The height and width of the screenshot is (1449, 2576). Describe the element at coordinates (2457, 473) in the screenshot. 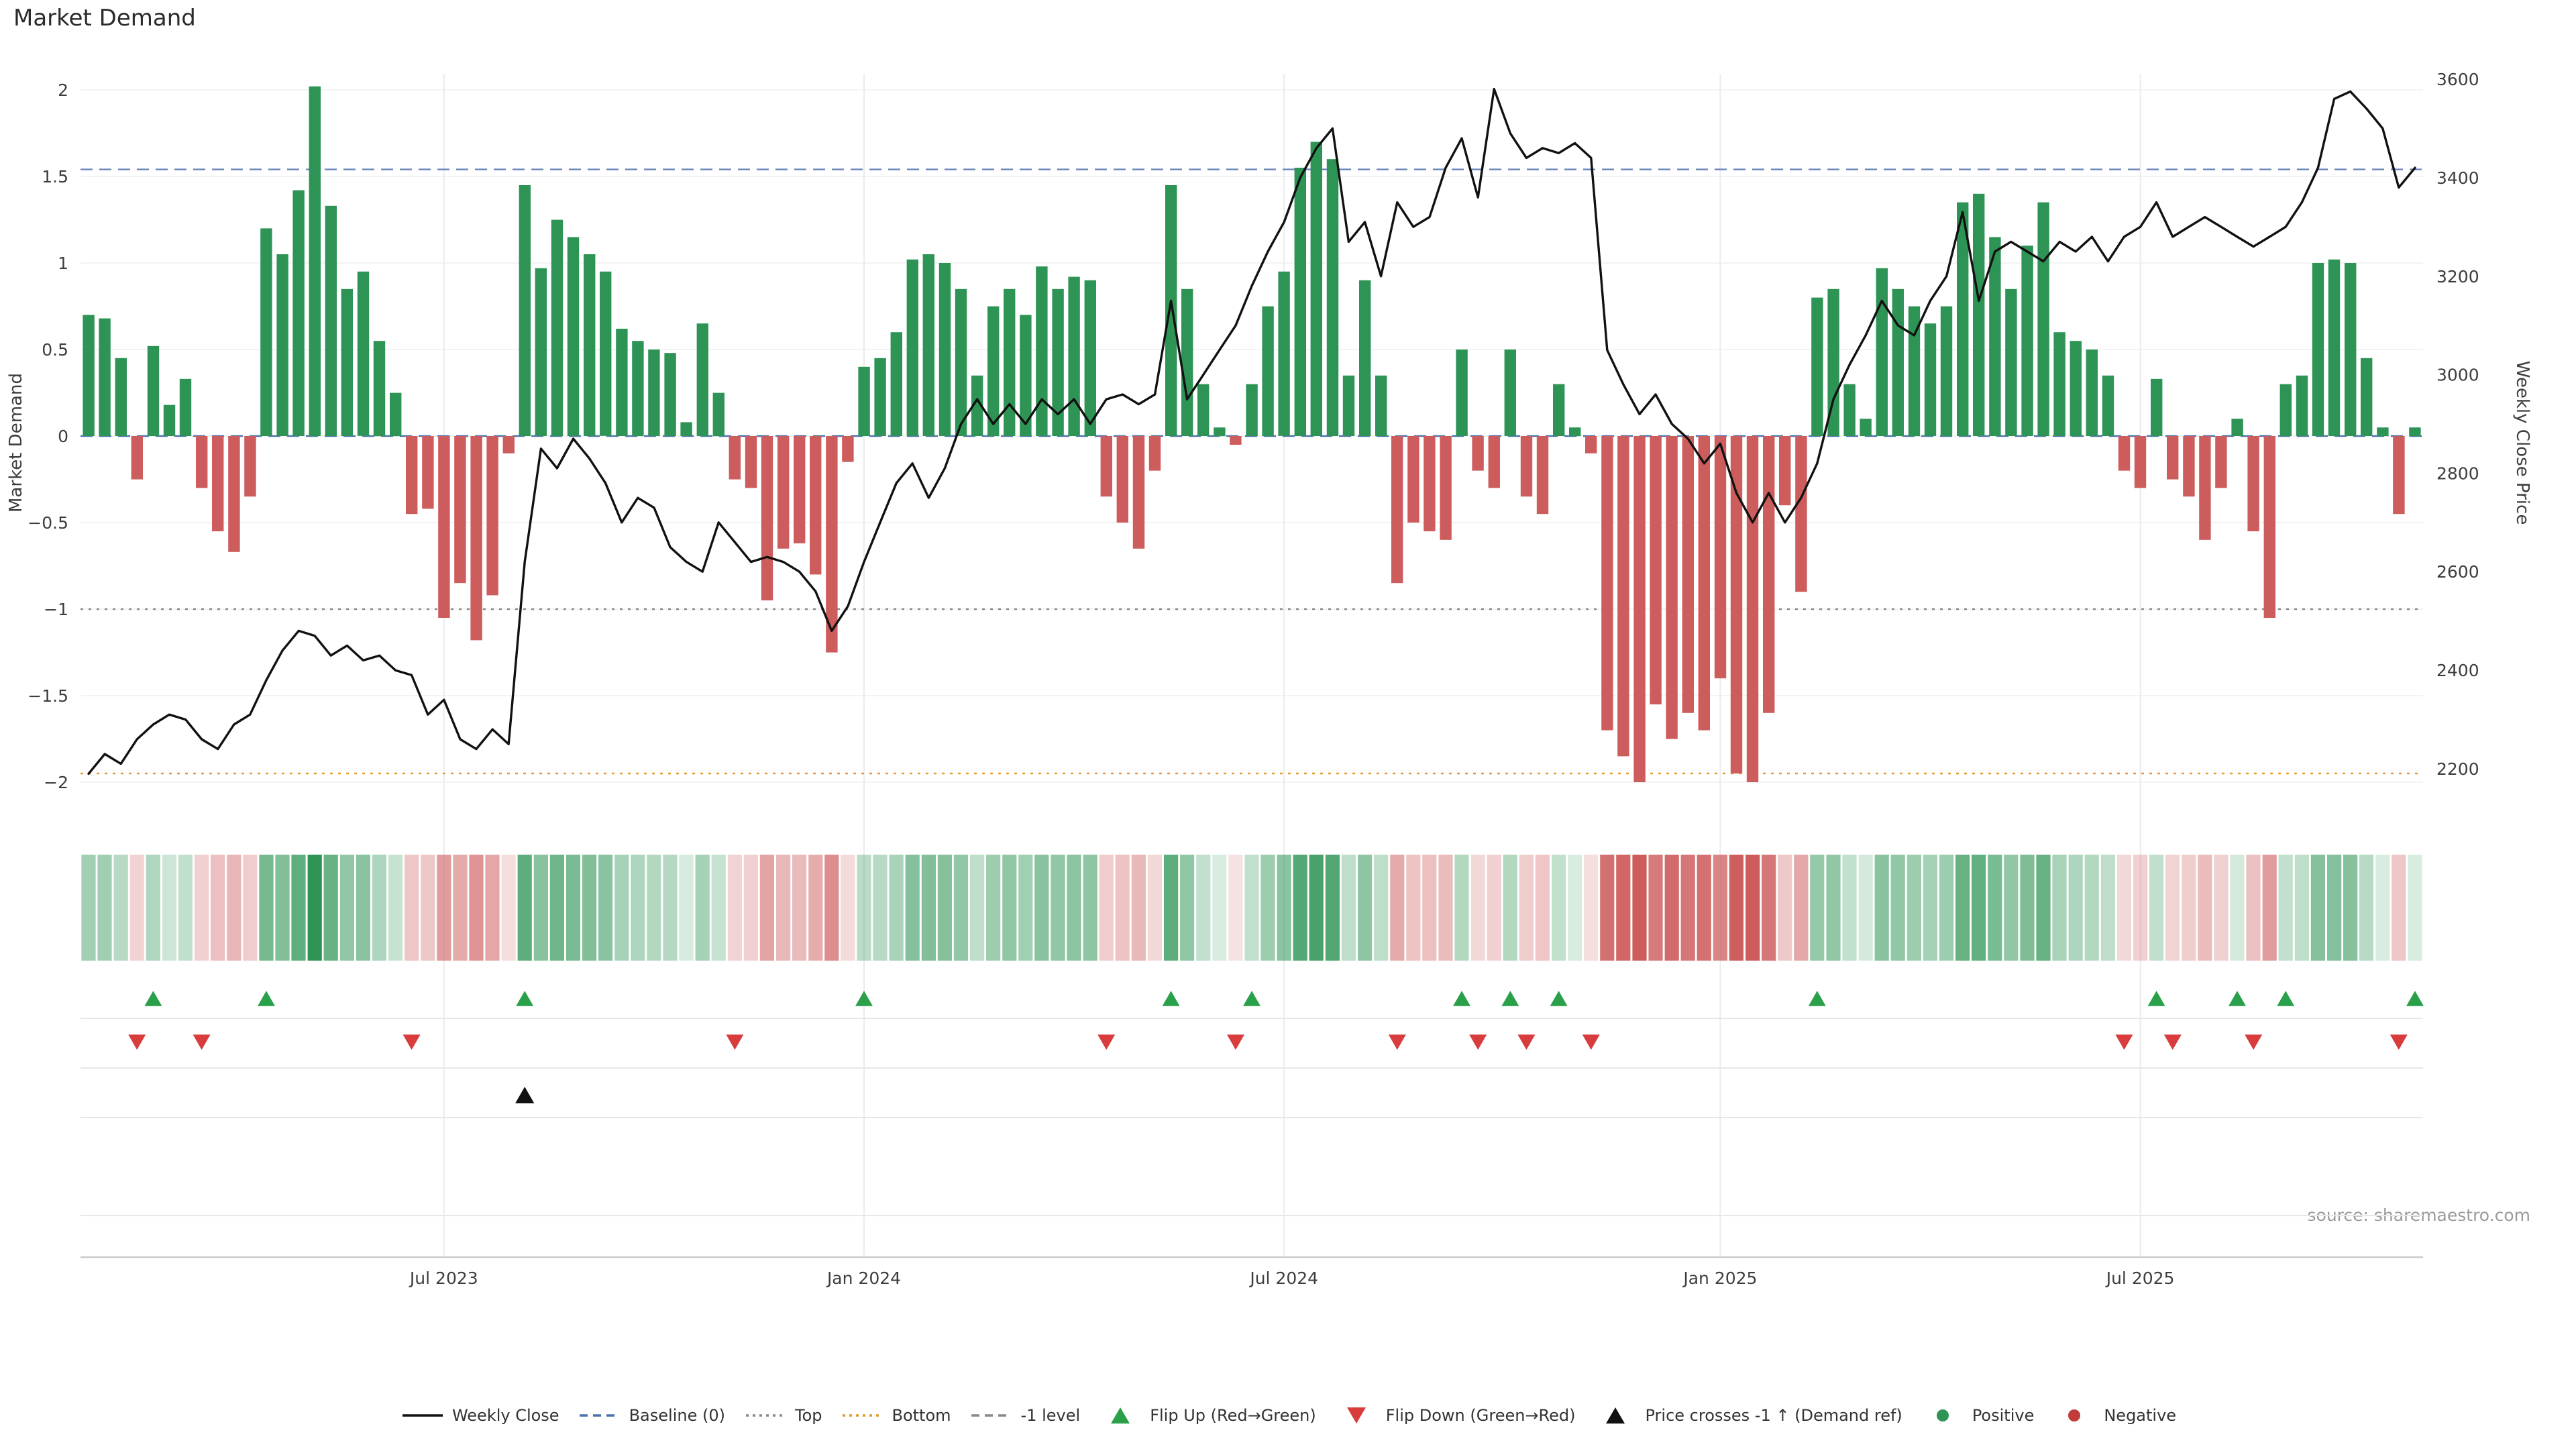

I see `right-tick-label: 2800` at that location.